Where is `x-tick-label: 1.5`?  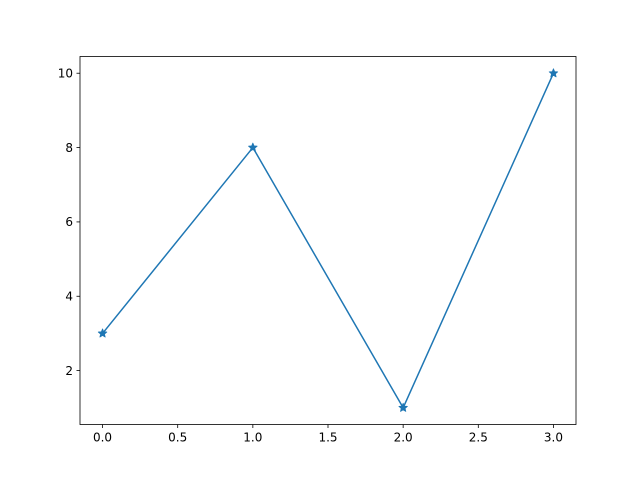 x-tick-label: 1.5 is located at coordinates (327, 438).